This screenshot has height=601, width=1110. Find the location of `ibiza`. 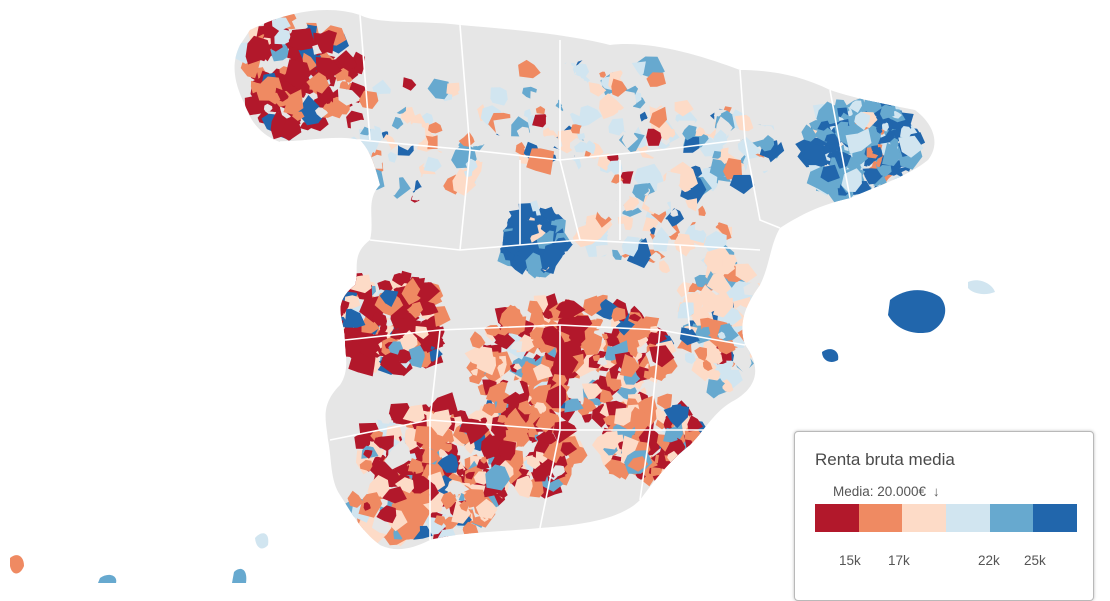

ibiza is located at coordinates (830, 356).